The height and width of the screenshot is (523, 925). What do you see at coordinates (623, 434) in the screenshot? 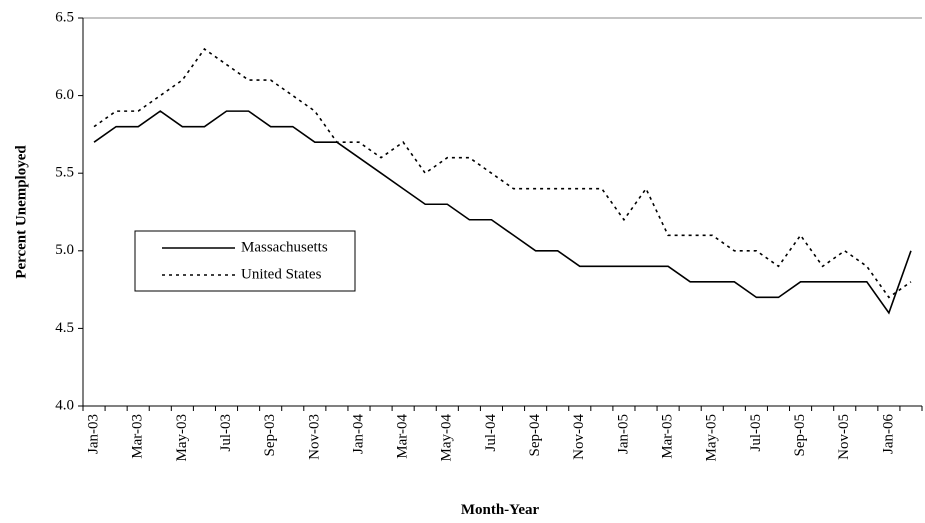
I see `x-tick-label: Jan-05` at bounding box center [623, 434].